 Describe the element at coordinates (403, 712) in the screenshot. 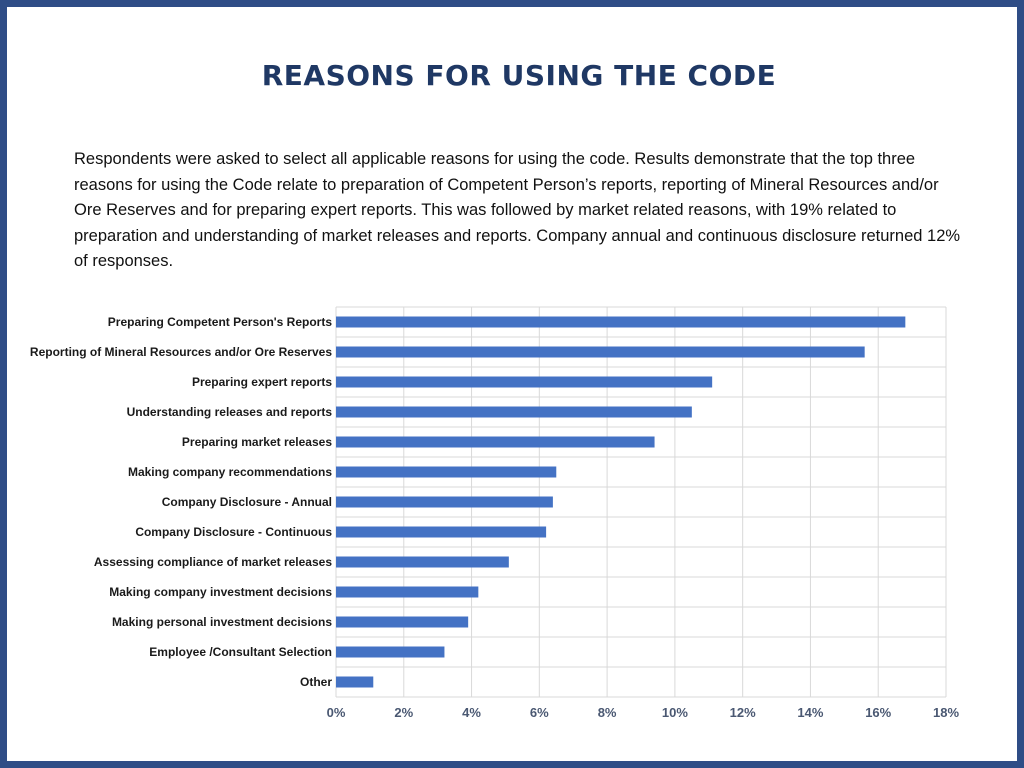

I see `x-tick-label: 2%` at that location.